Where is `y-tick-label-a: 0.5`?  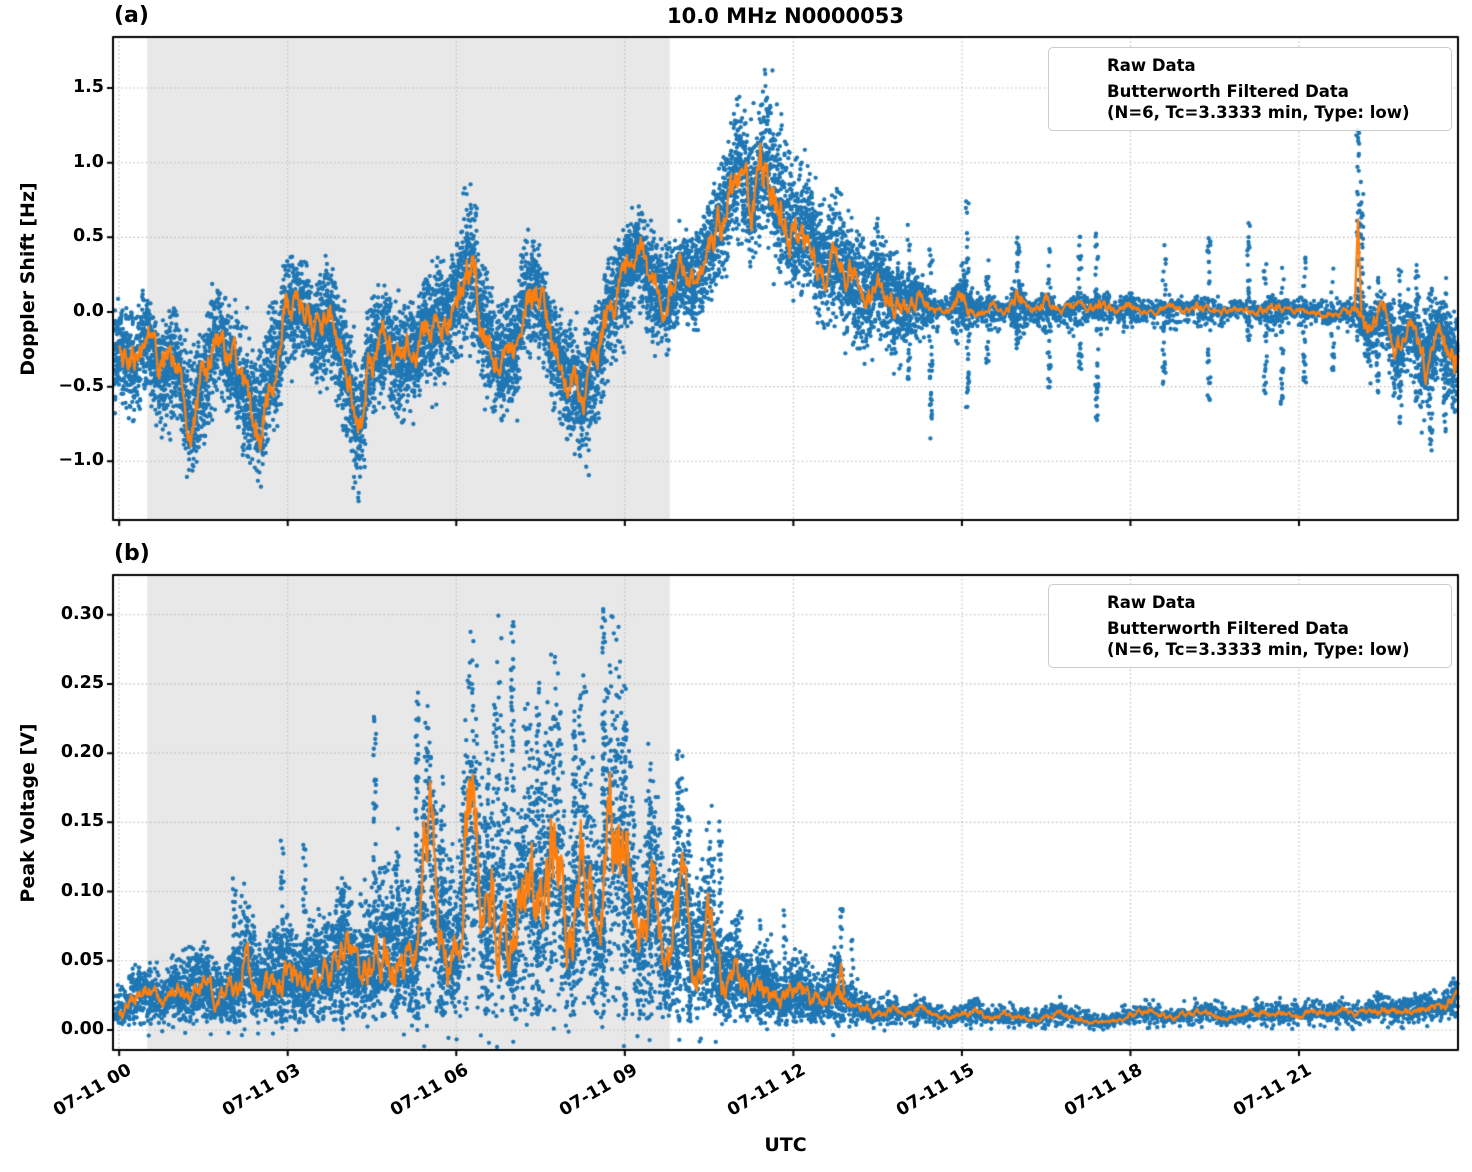 y-tick-label-a: 0.5 is located at coordinates (88, 236).